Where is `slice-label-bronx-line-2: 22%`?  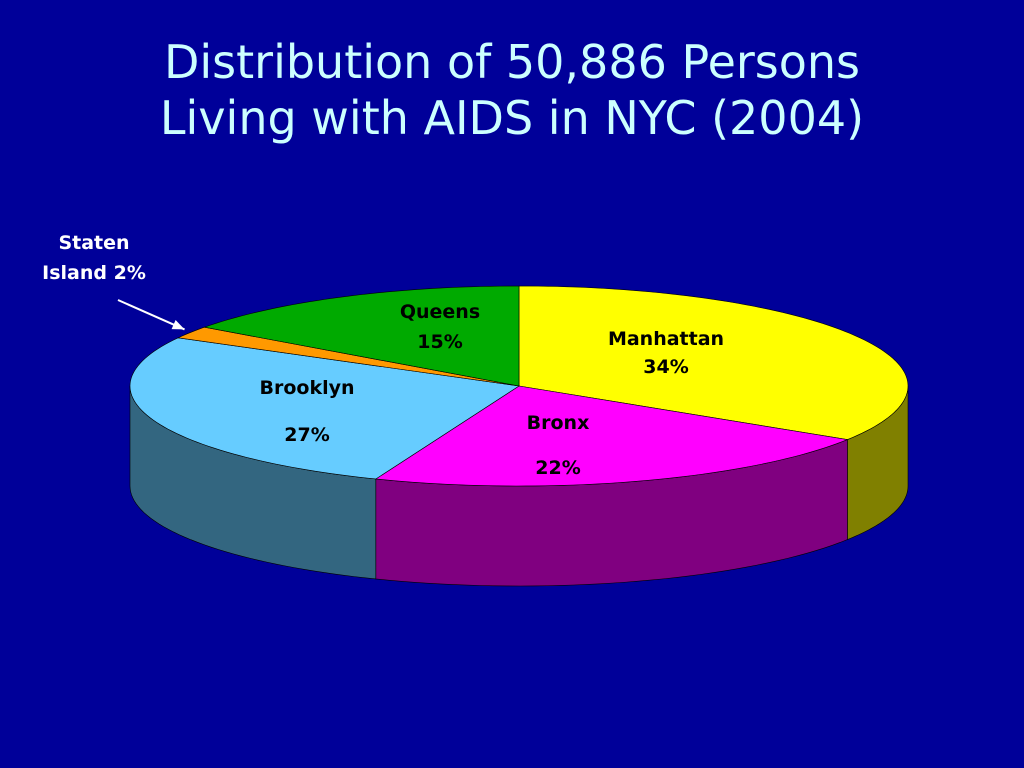
slice-label-bronx-line-2: 22% is located at coordinates (557, 468).